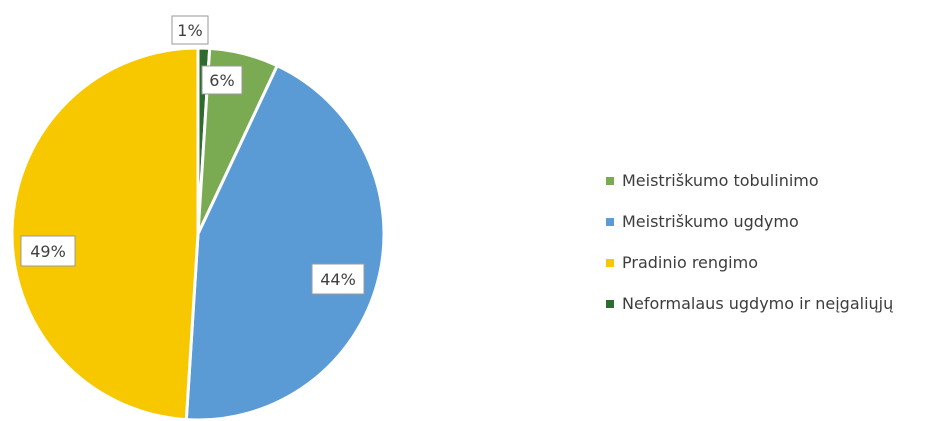  What do you see at coordinates (720, 180) in the screenshot?
I see `legend-label-meistriskumo-tobulinimo: Meistriškumo tobulinimo` at bounding box center [720, 180].